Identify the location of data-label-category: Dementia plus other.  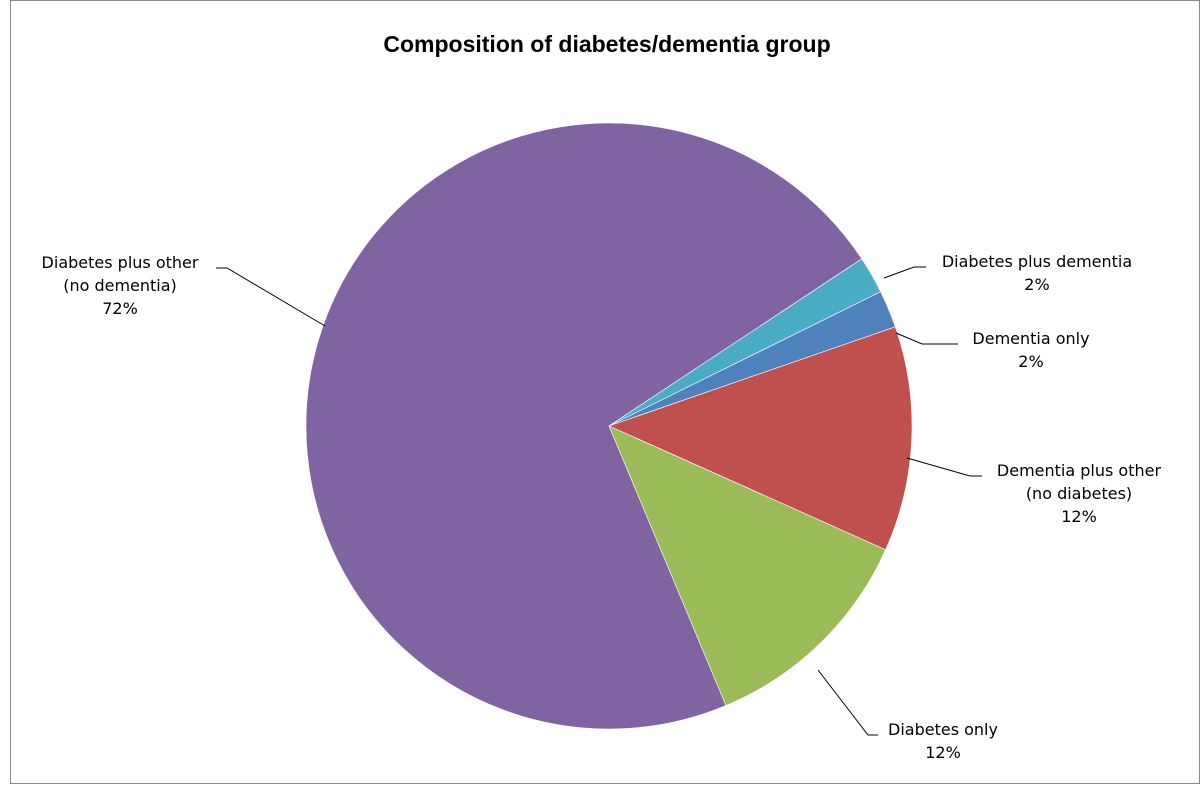
(1079, 470).